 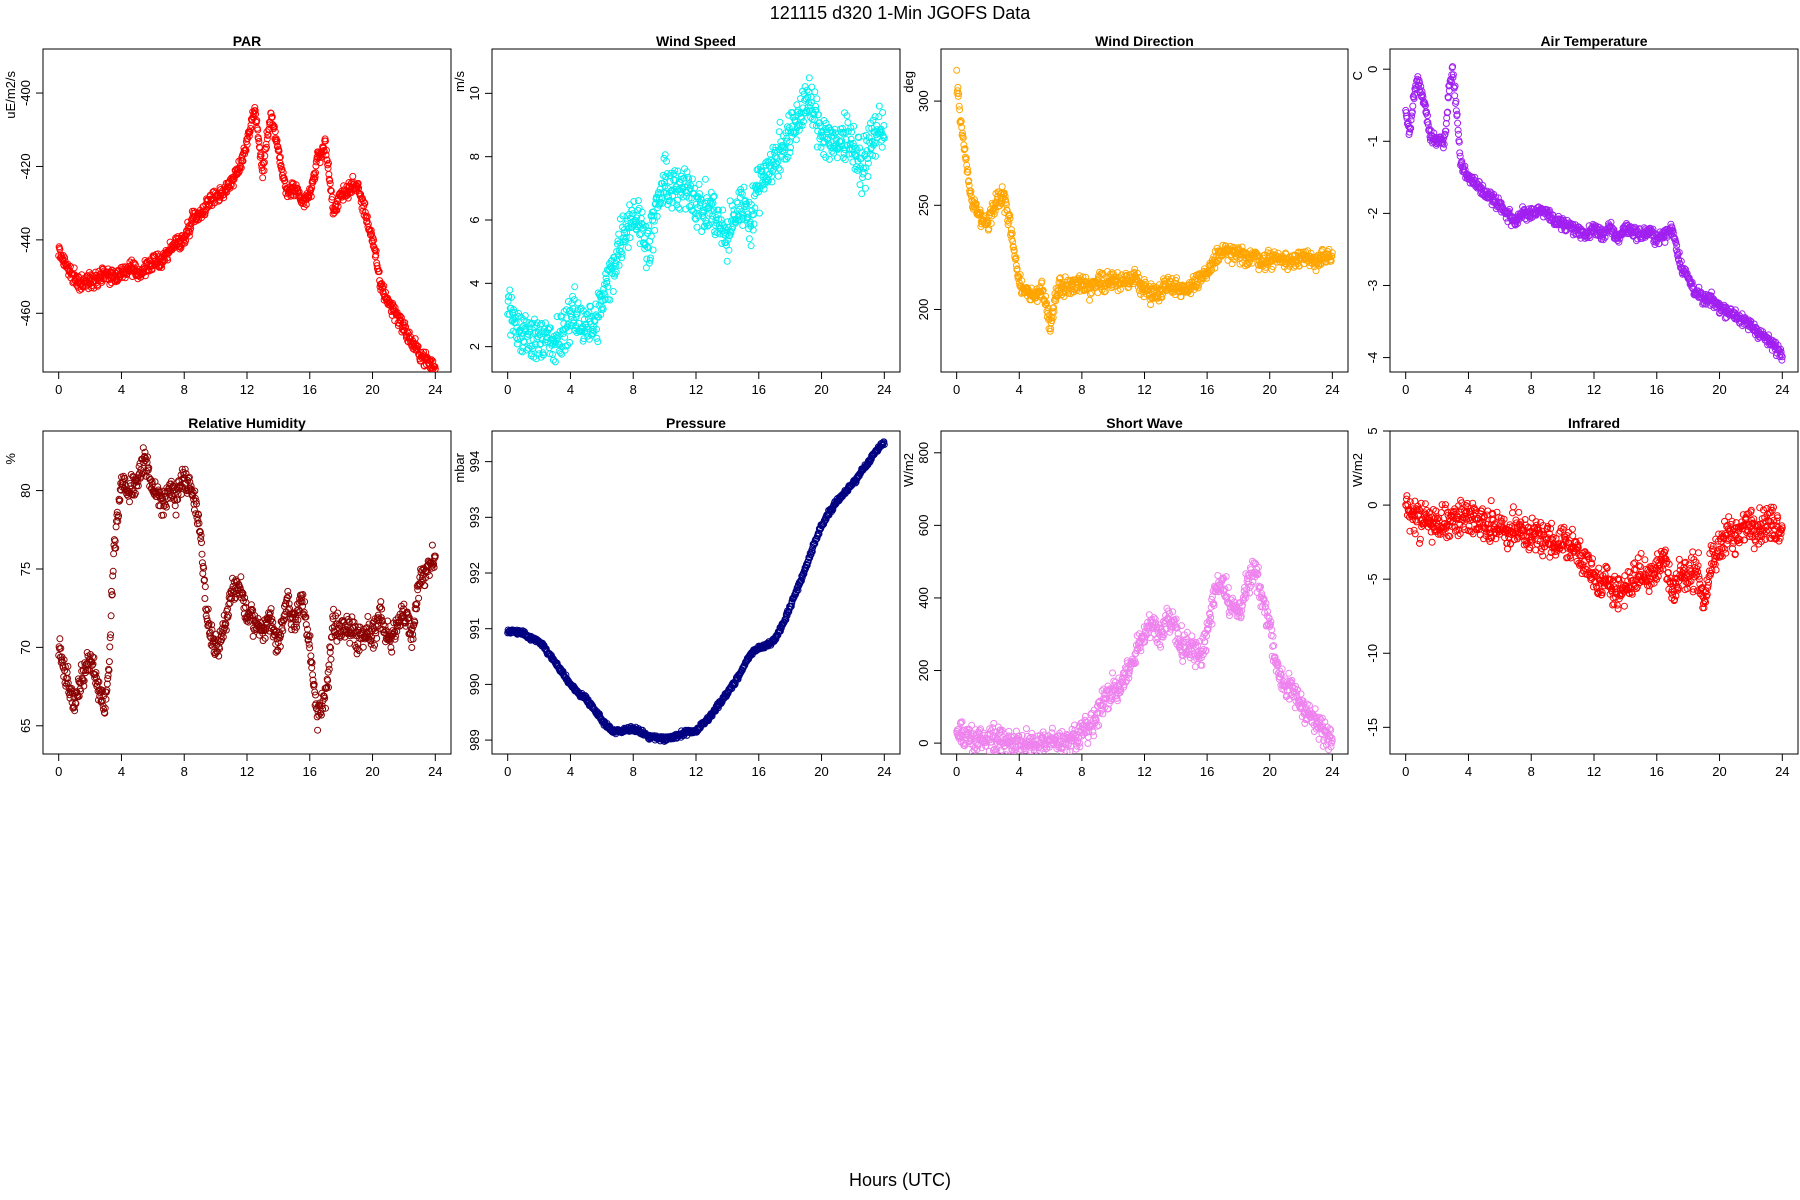 I want to click on x-tick-label: 4, so click(x=121, y=389).